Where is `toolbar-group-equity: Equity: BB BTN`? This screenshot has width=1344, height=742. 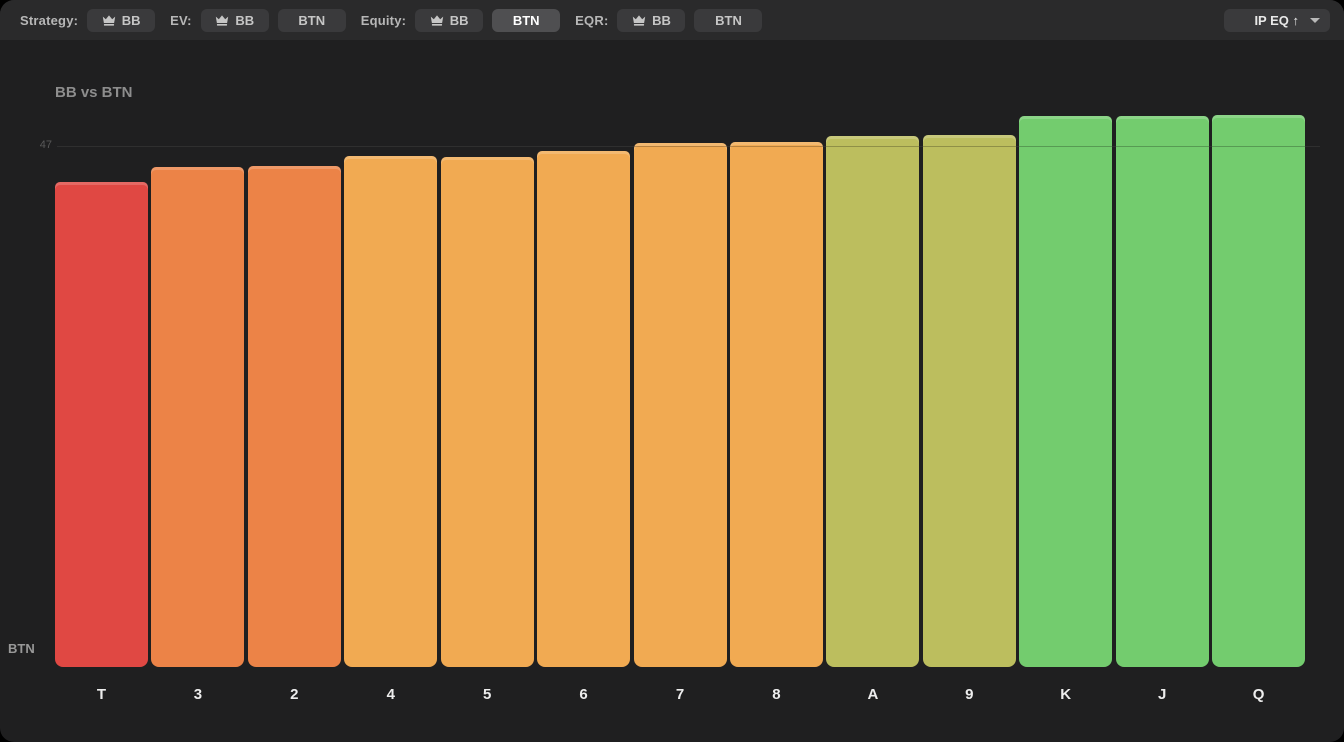
toolbar-group-equity: Equity: BB BTN is located at coordinates (460, 20).